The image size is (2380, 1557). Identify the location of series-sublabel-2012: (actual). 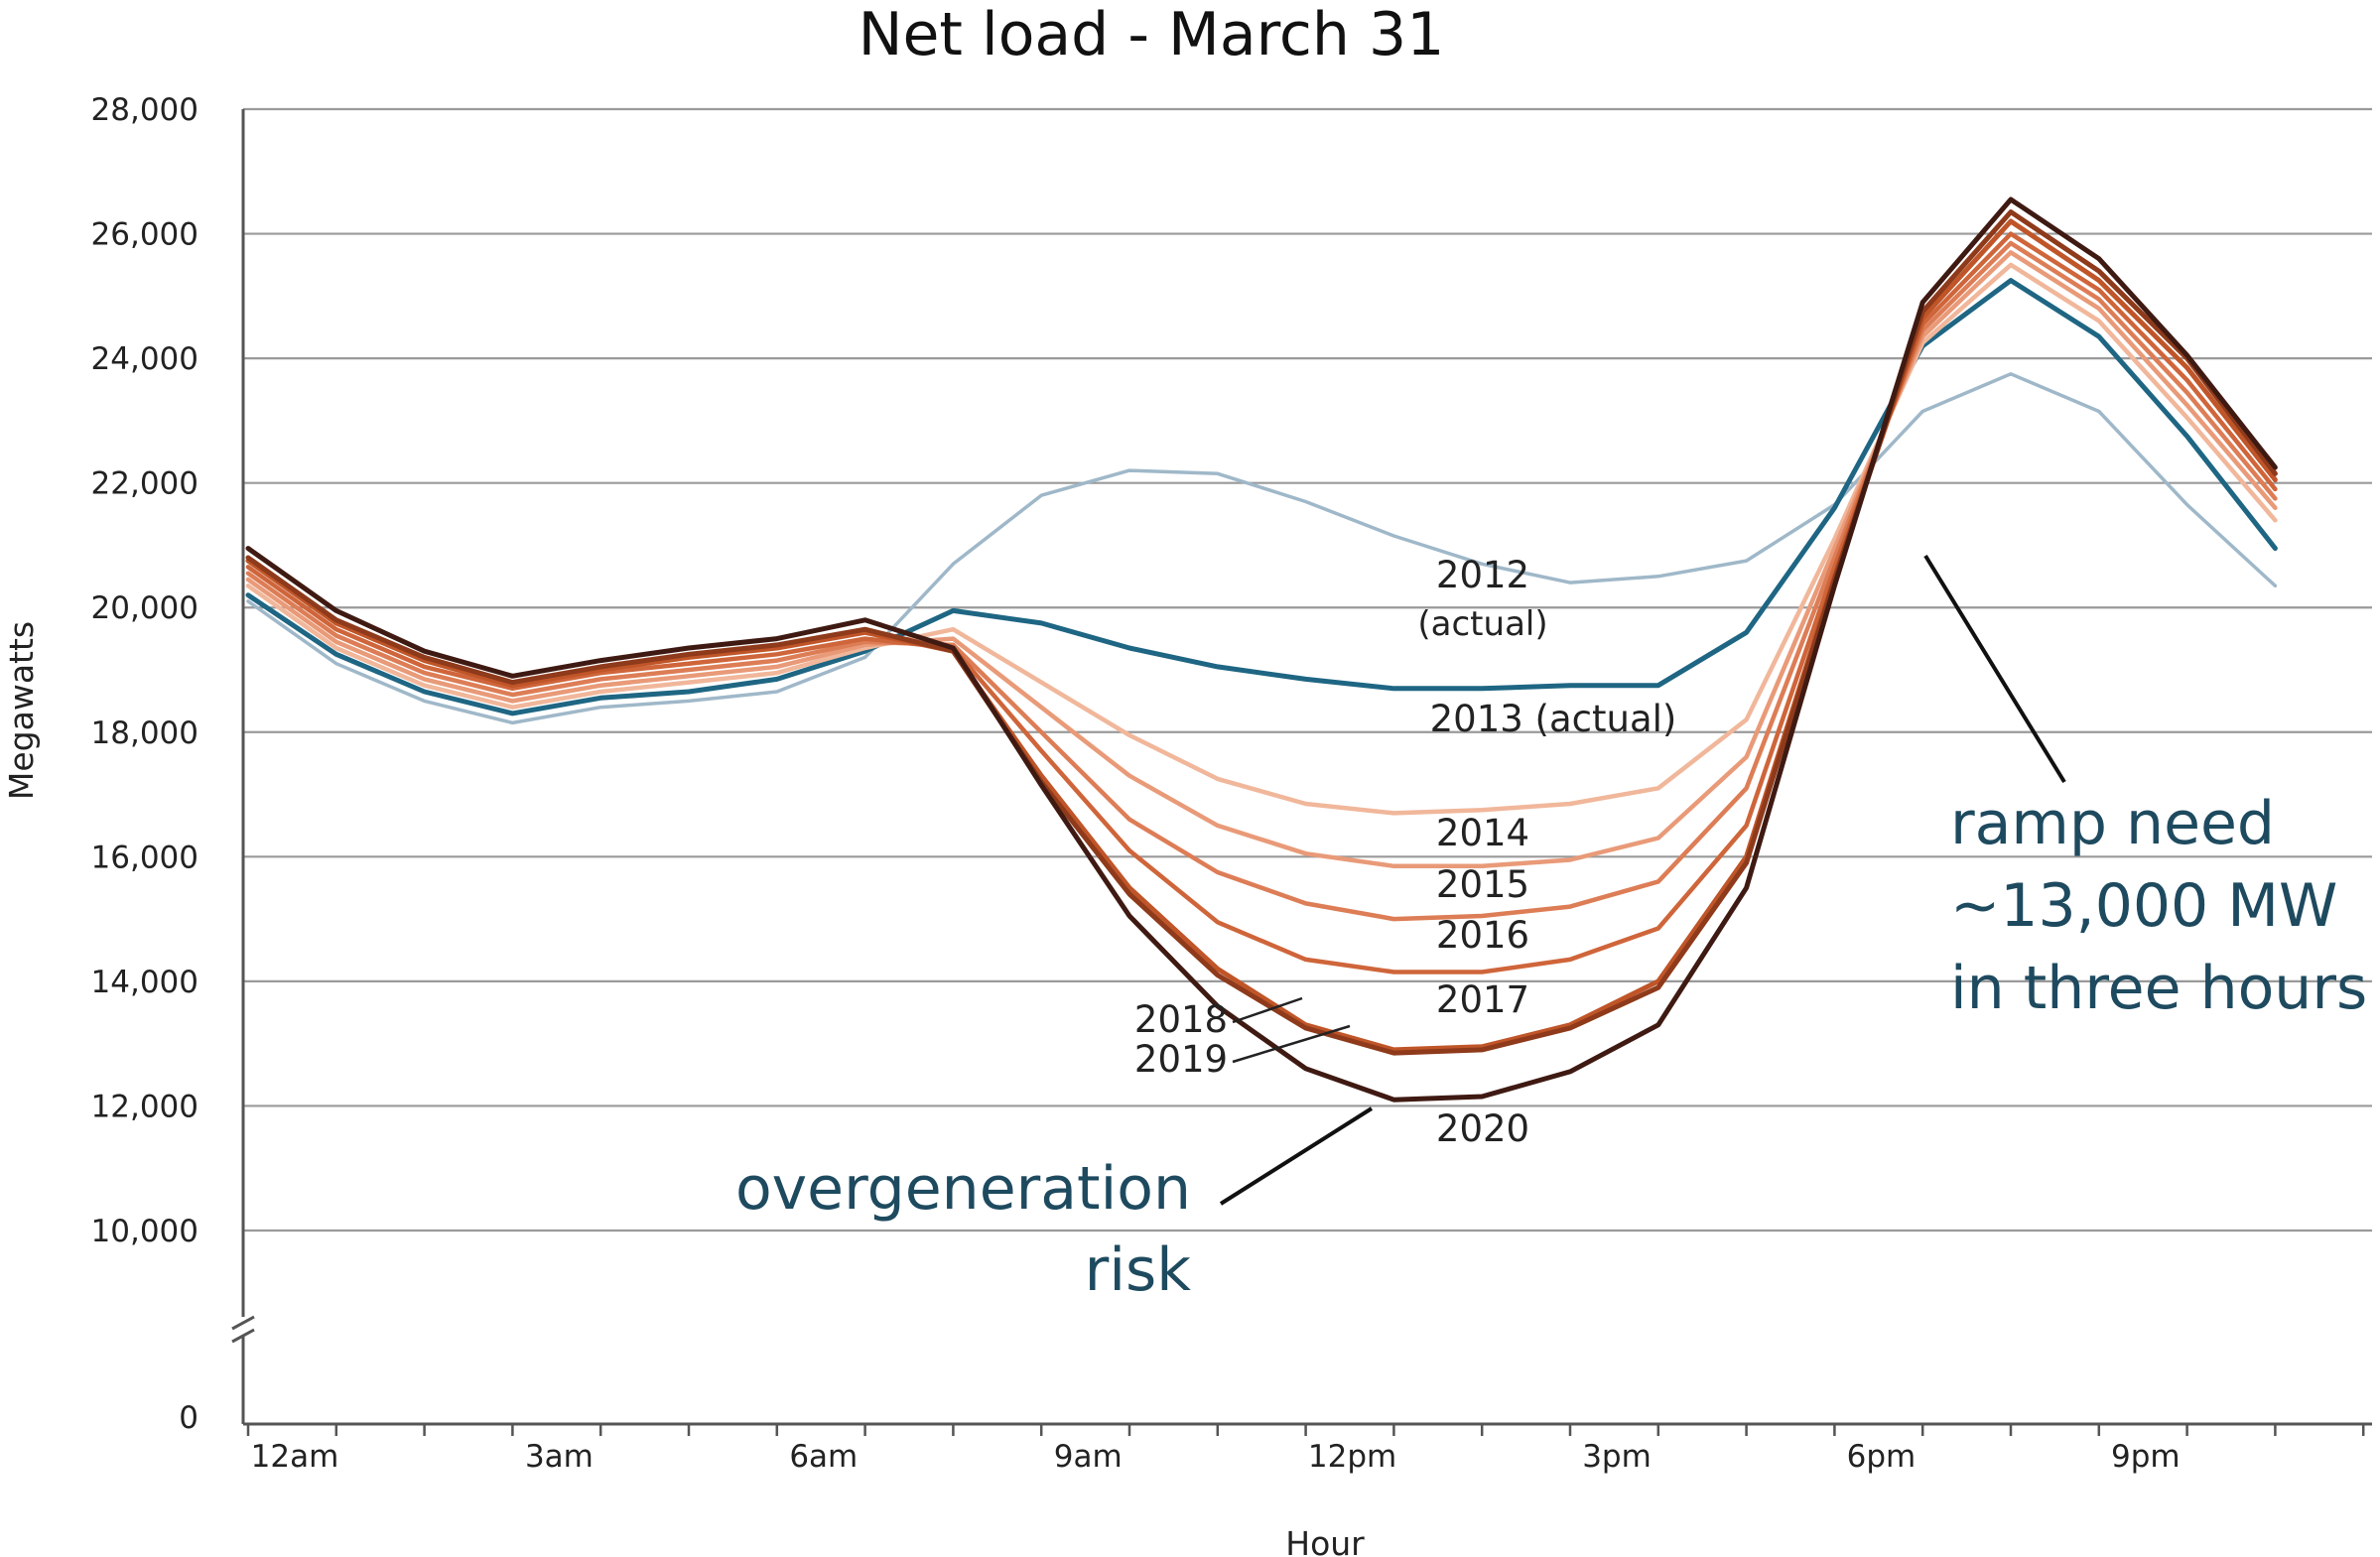
(1482, 624).